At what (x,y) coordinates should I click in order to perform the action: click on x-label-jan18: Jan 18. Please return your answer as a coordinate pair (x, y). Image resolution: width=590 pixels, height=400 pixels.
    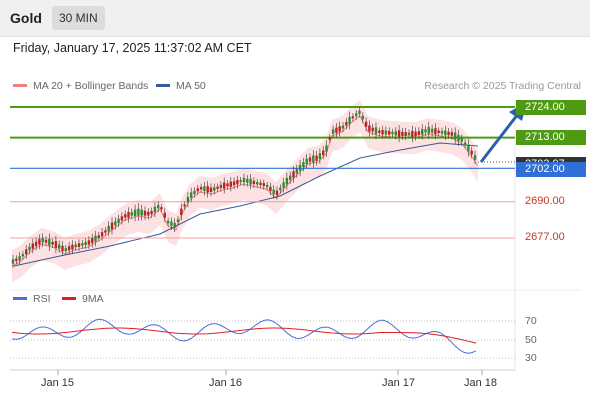
    Looking at the image, I should click on (481, 383).